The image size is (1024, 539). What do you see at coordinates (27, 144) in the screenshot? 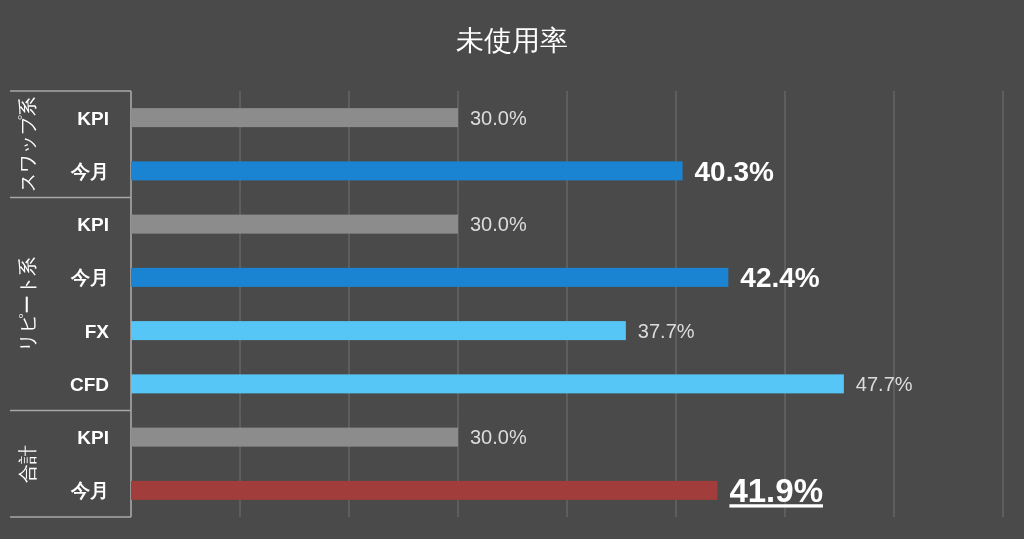
I see `y-axis-title: スワップ系` at bounding box center [27, 144].